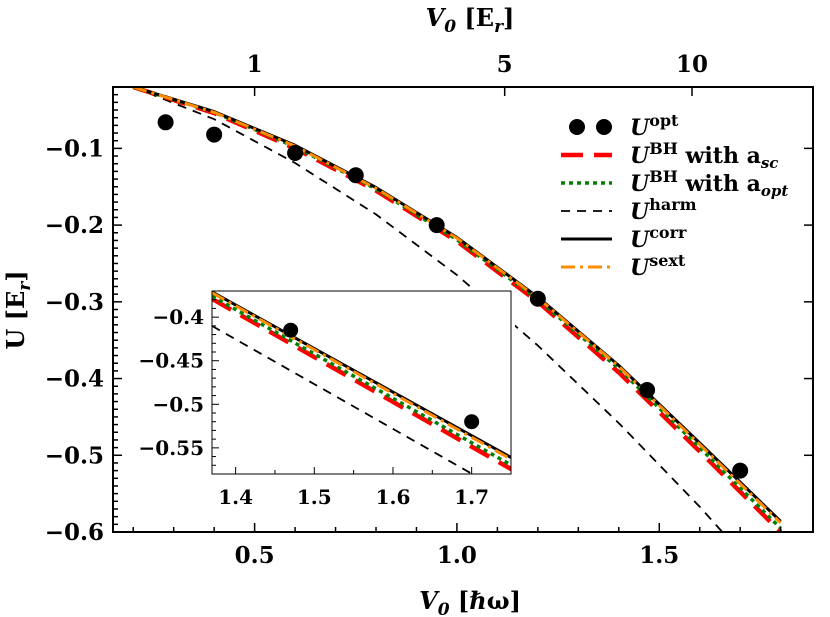  Describe the element at coordinates (18, 309) in the screenshot. I see `left-axis-title: U [Er]` at that location.